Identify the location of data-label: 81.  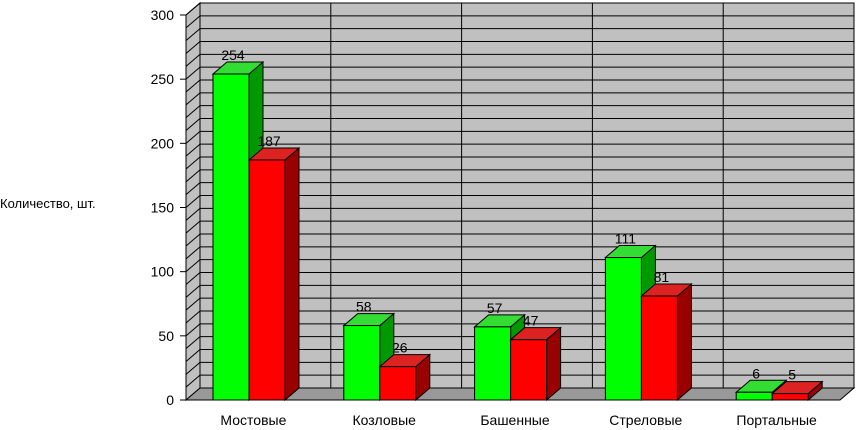
(662, 277).